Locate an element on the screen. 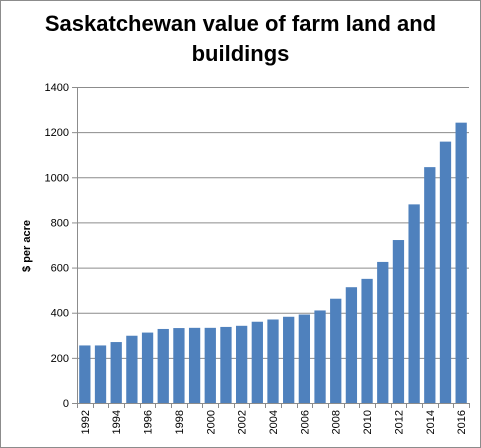 The height and width of the screenshot is (448, 481). y-tick-labels: 0 200 400 600 800 1000 1200 1400 is located at coordinates (57, 246).